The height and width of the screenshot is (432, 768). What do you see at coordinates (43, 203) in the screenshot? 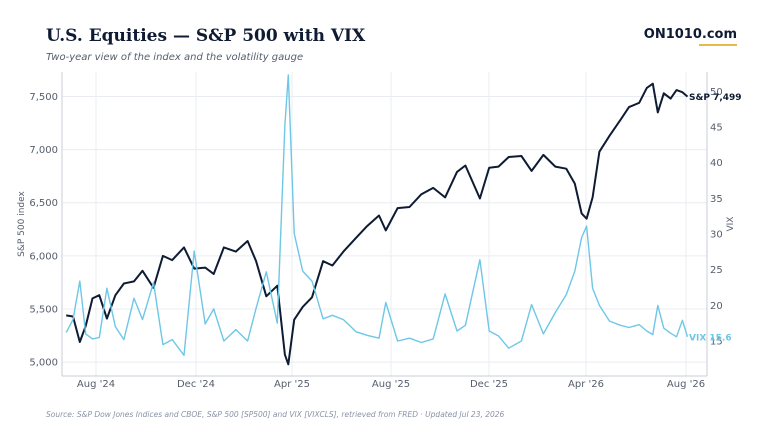
I see `y-left-tick-label: 6,500` at bounding box center [43, 203].